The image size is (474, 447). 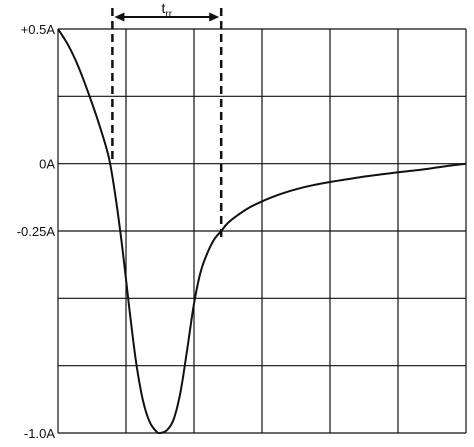 What do you see at coordinates (38, 29) in the screenshot?
I see `y-tick-label: +0.5A` at bounding box center [38, 29].